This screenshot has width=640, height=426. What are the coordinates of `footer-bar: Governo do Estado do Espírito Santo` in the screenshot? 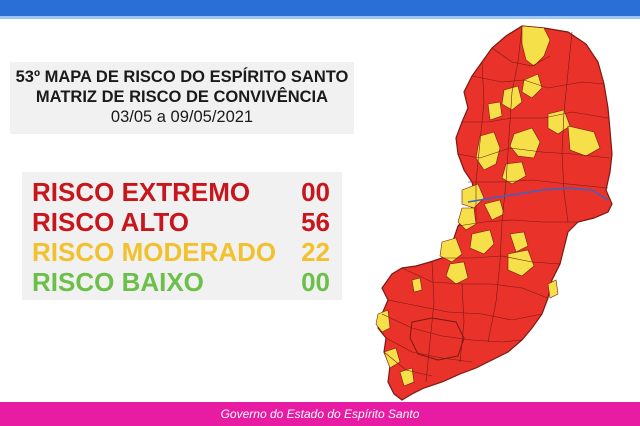 It's located at (320, 414).